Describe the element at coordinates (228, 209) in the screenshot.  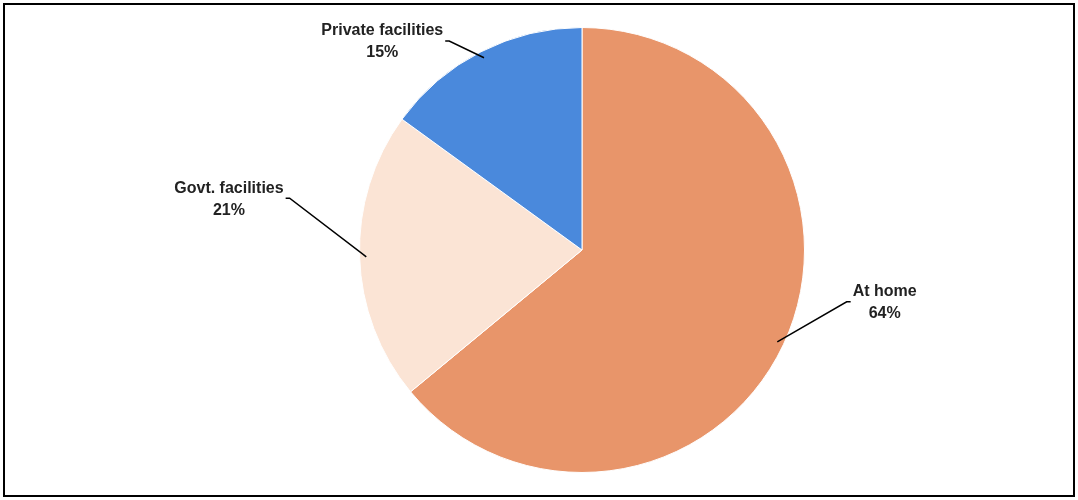
I see `data-label: 21%` at that location.